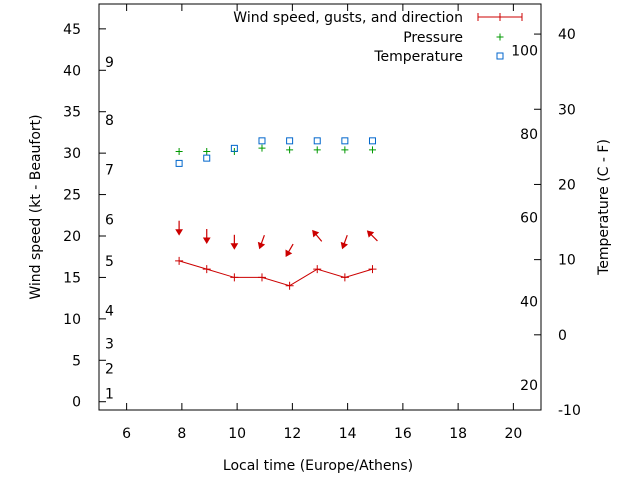 The height and width of the screenshot is (480, 640). I want to click on y-left-tick-label: 45, so click(72, 30).